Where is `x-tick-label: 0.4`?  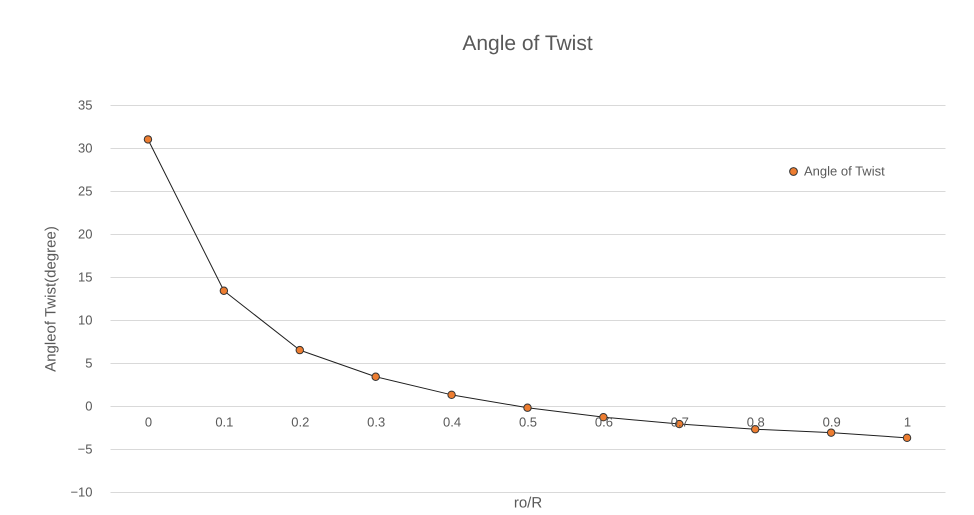
x-tick-label: 0.4 is located at coordinates (452, 422).